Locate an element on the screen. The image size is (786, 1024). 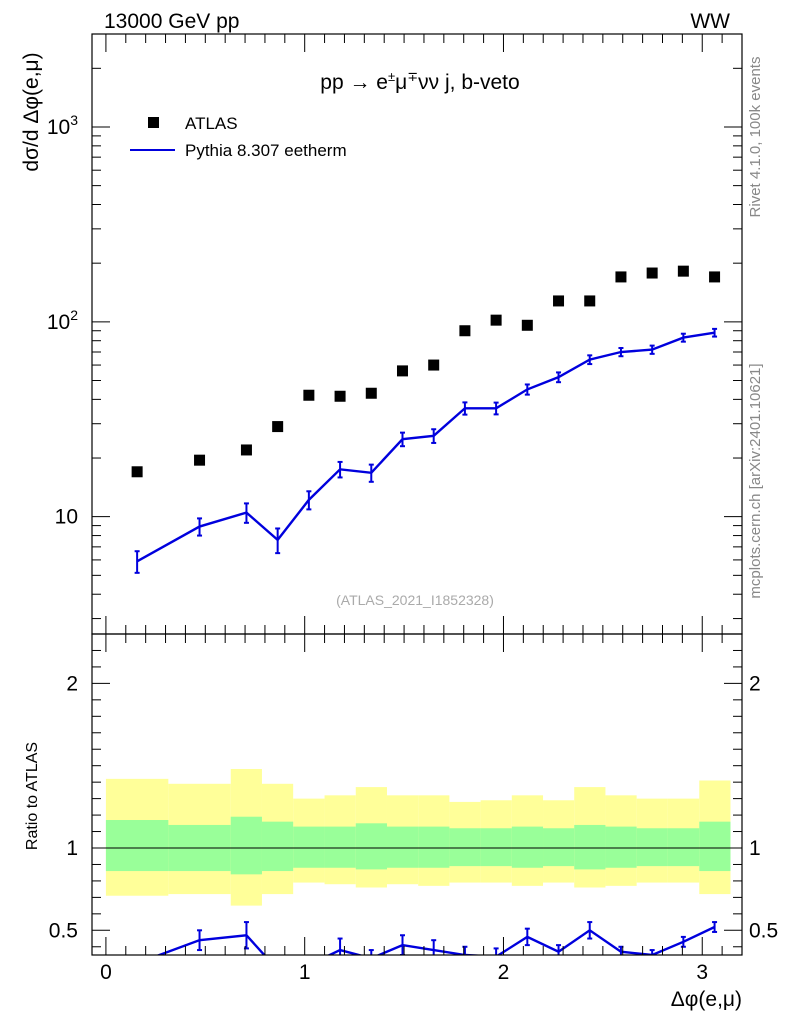
ratio-y-tick-label-right: 1 is located at coordinates (755, 848).